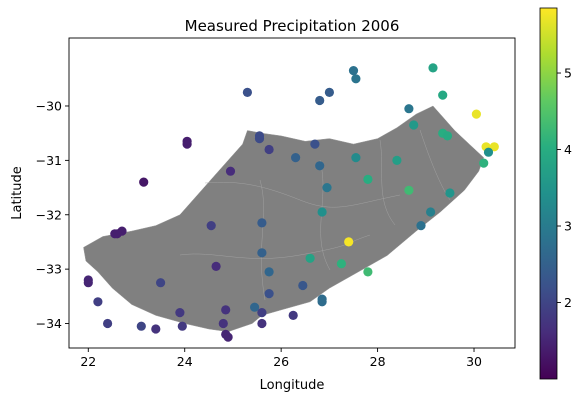 The width and height of the screenshot is (586, 402). What do you see at coordinates (568, 302) in the screenshot?
I see `colorbar-tick-label: 2` at bounding box center [568, 302].